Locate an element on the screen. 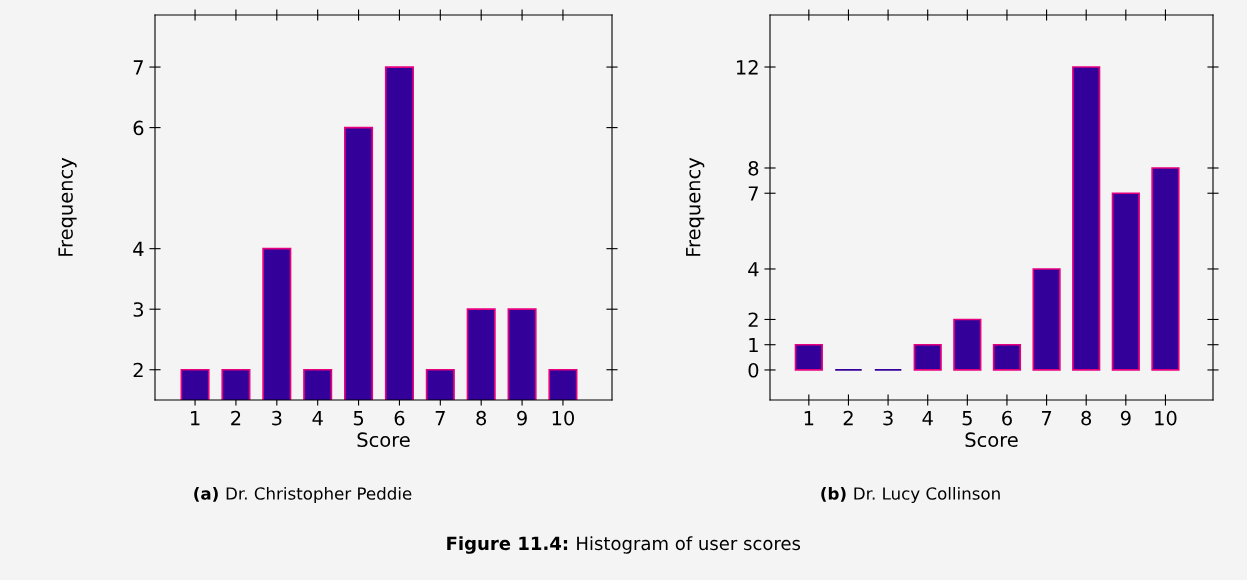  text: (b) Dr. Lucy Collinson is located at coordinates (910, 495).